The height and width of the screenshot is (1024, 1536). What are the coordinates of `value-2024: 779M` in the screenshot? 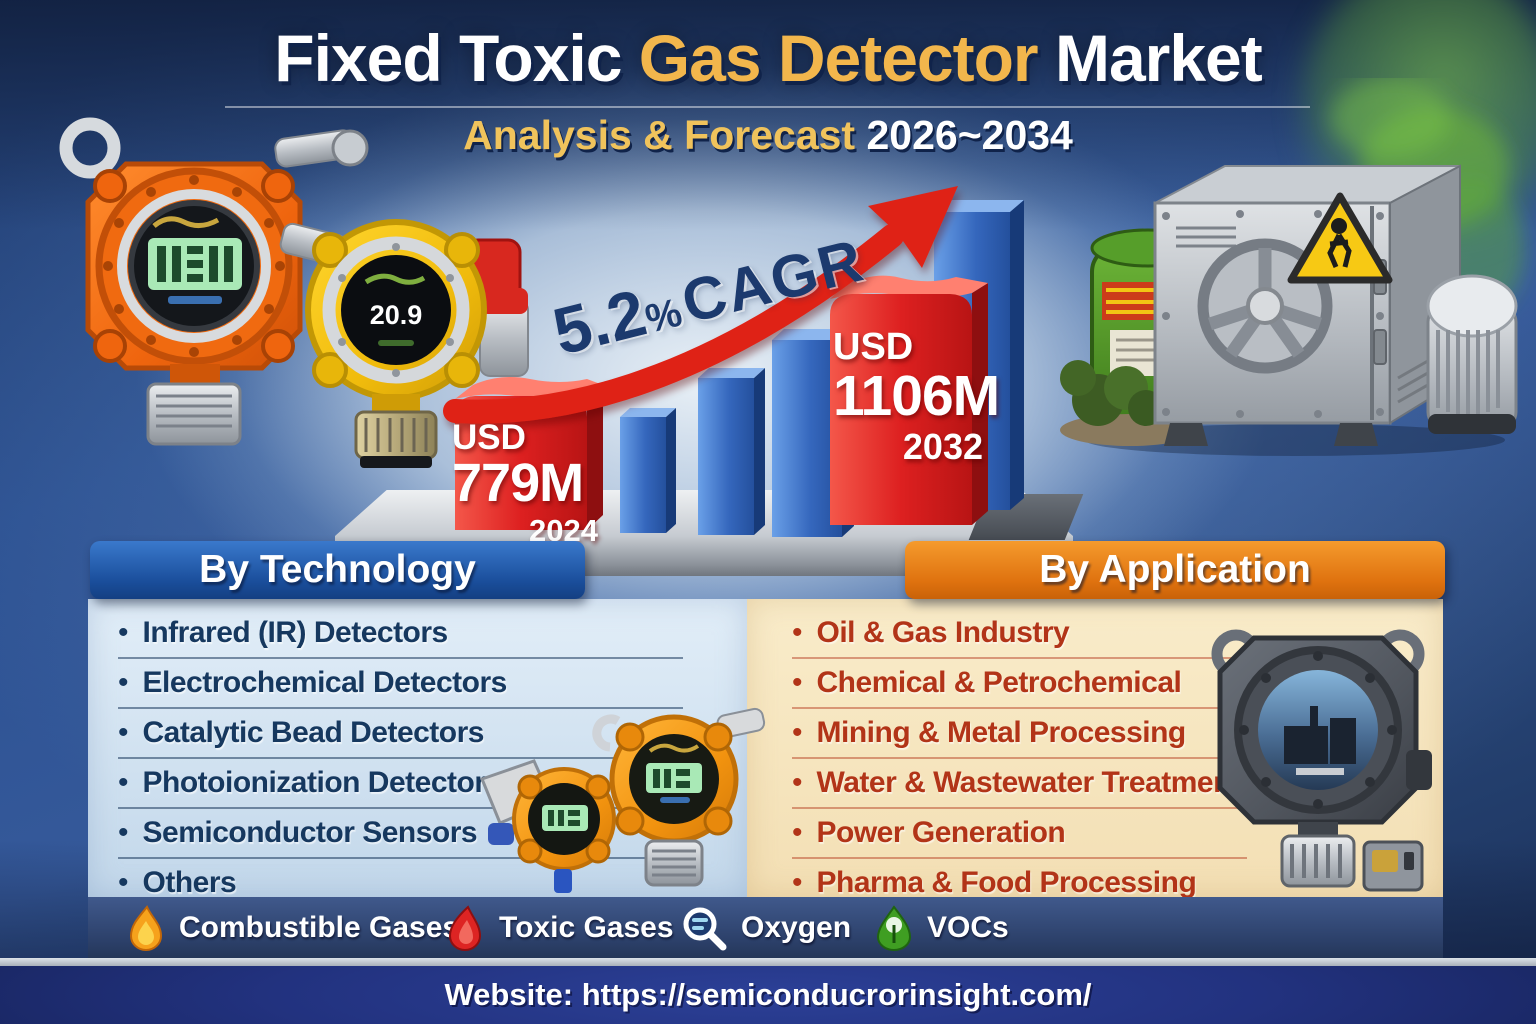 It's located at (518, 482).